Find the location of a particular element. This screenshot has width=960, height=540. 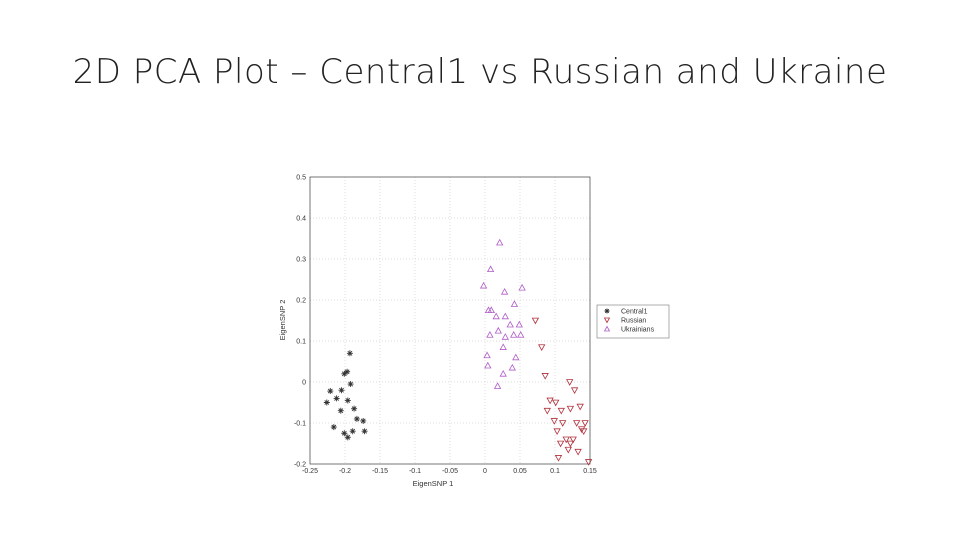

legend-label-central1: Central1 is located at coordinates (634, 312).